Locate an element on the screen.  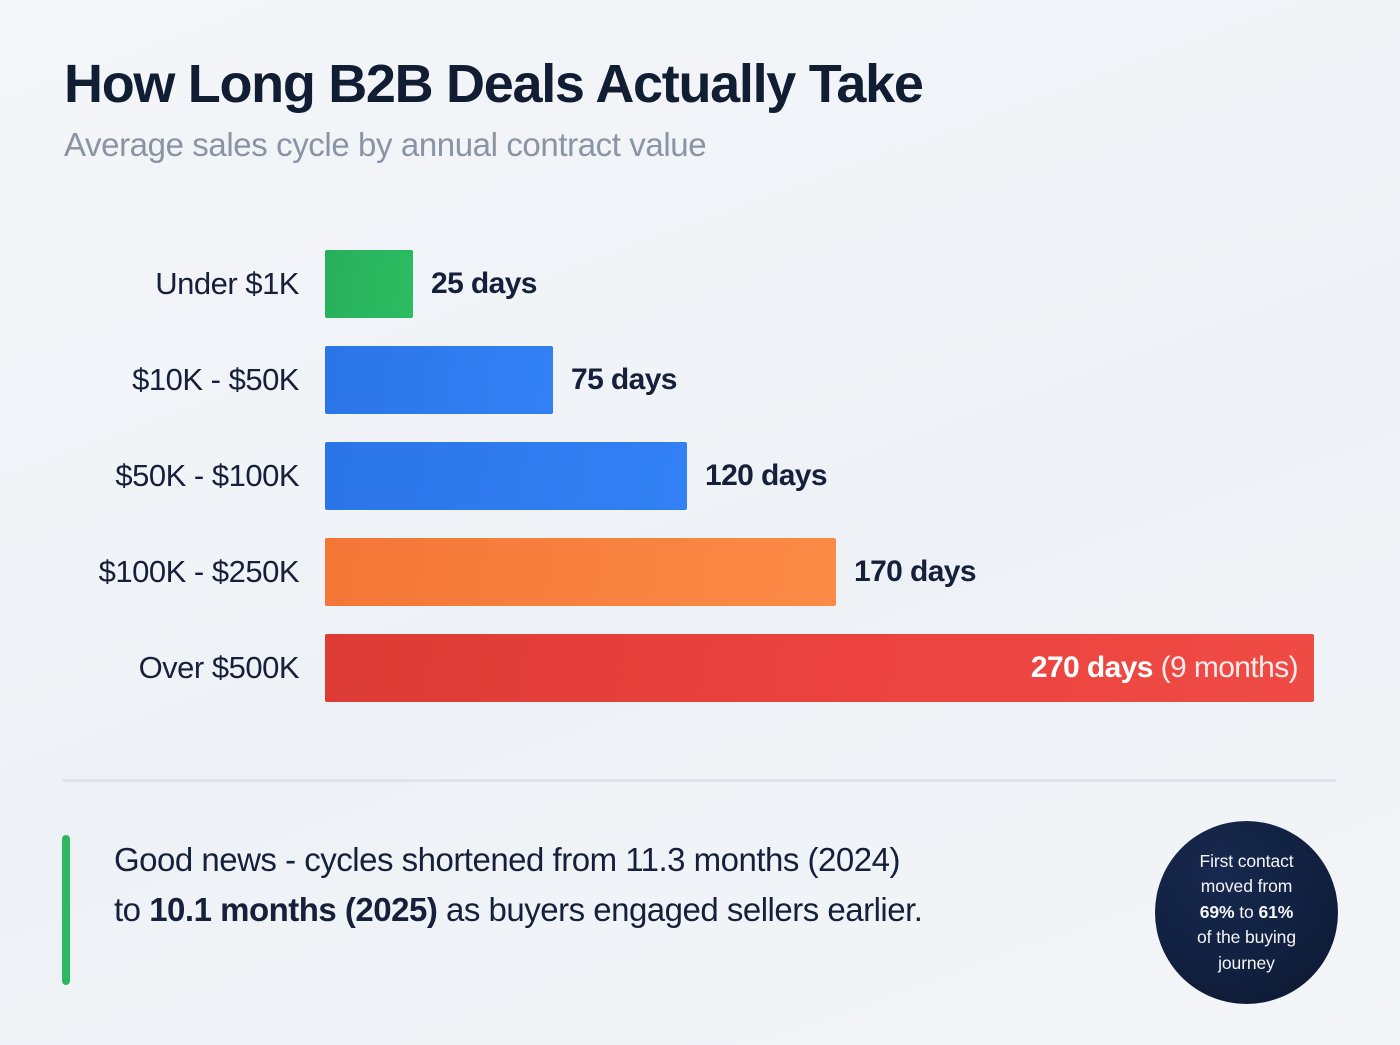
chart-row: $10K - $50K 75 days is located at coordinates (700, 380).